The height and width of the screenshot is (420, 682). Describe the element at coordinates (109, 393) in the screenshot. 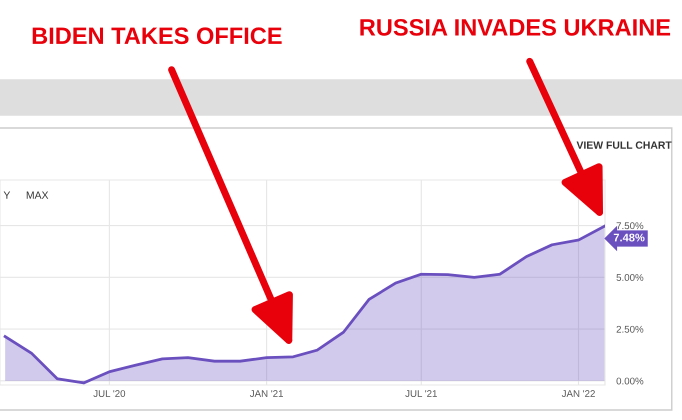

I see `x-tick-label: JUL '20` at that location.